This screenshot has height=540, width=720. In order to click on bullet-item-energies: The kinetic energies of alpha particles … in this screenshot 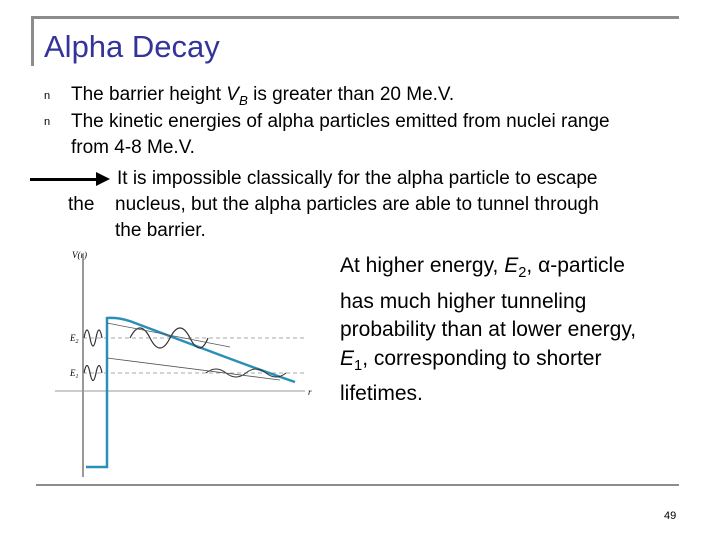, I will do `click(340, 135)`.